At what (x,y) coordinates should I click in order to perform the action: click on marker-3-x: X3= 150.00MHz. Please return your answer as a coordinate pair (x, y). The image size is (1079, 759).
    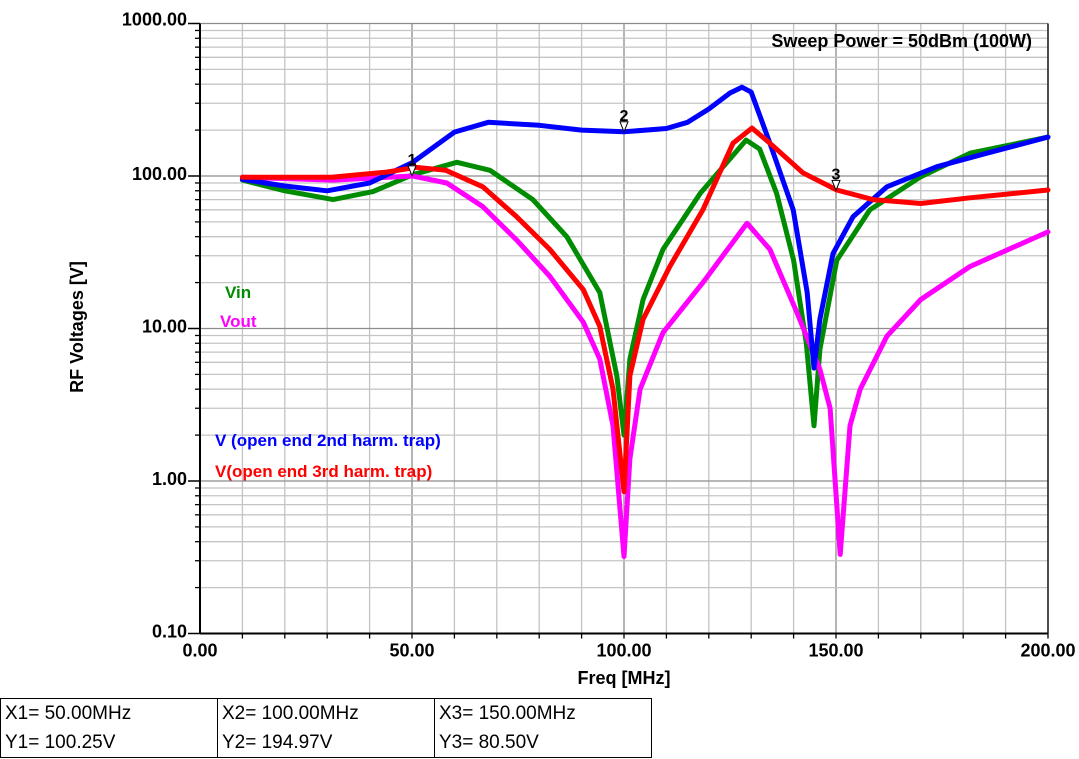
    Looking at the image, I should click on (543, 713).